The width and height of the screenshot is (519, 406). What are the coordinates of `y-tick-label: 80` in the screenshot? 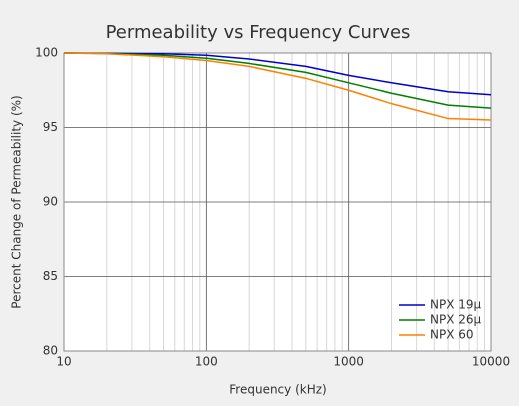 It's located at (50, 351).